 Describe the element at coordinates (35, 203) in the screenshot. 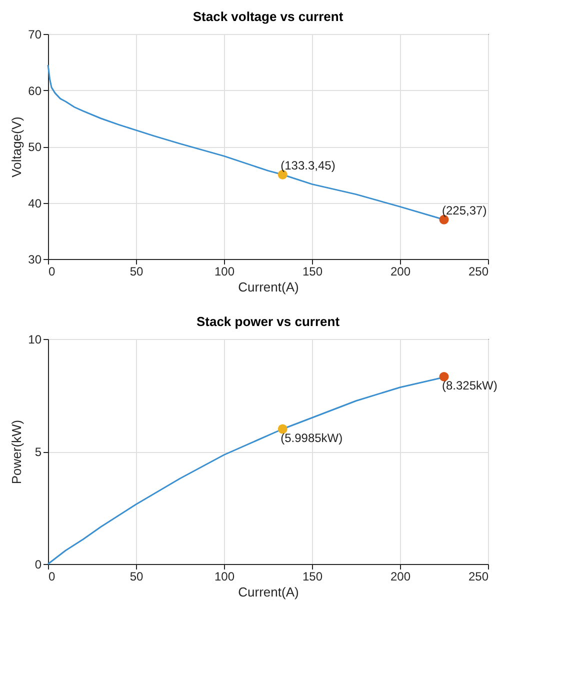

I see `y-tick-label: 40` at that location.